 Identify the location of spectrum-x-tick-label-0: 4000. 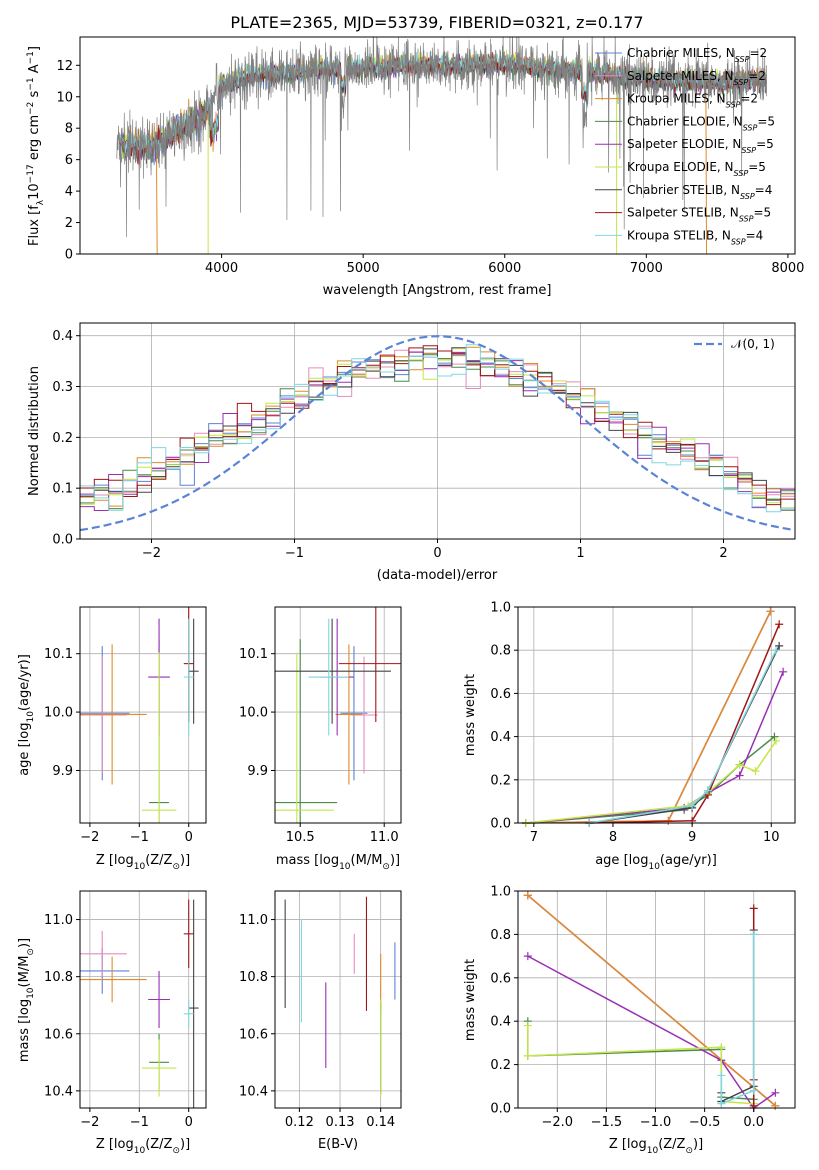
(221, 268).